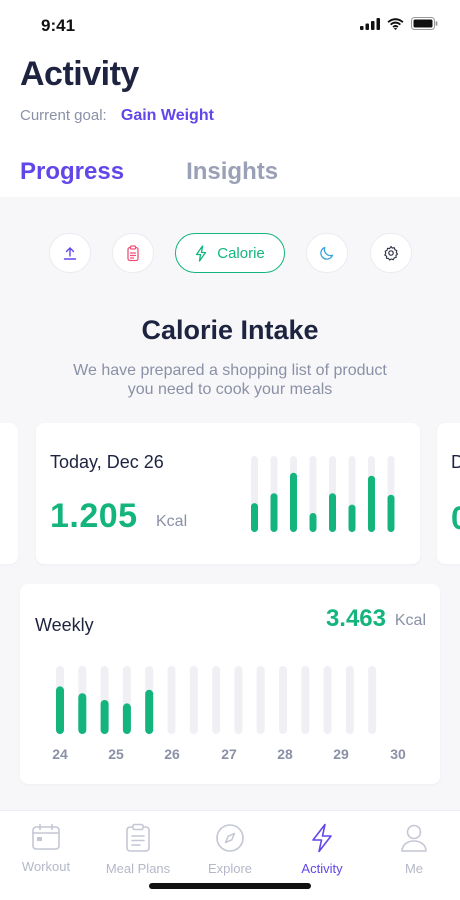 Image resolution: width=460 pixels, height=900 pixels. Describe the element at coordinates (410, 620) in the screenshot. I see `weekly-calorie-unit: Kcal` at that location.